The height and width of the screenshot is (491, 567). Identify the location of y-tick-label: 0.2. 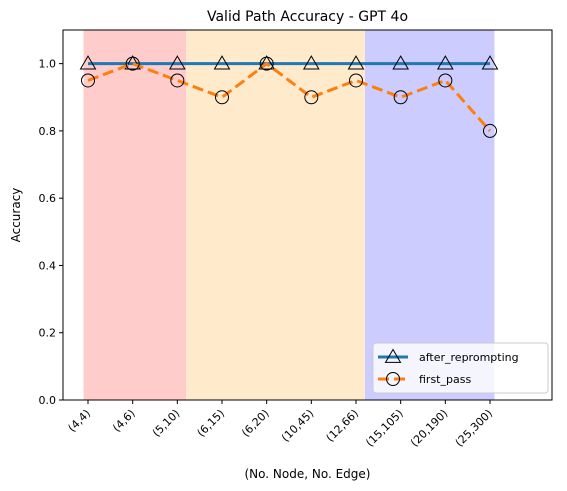
(48, 333).